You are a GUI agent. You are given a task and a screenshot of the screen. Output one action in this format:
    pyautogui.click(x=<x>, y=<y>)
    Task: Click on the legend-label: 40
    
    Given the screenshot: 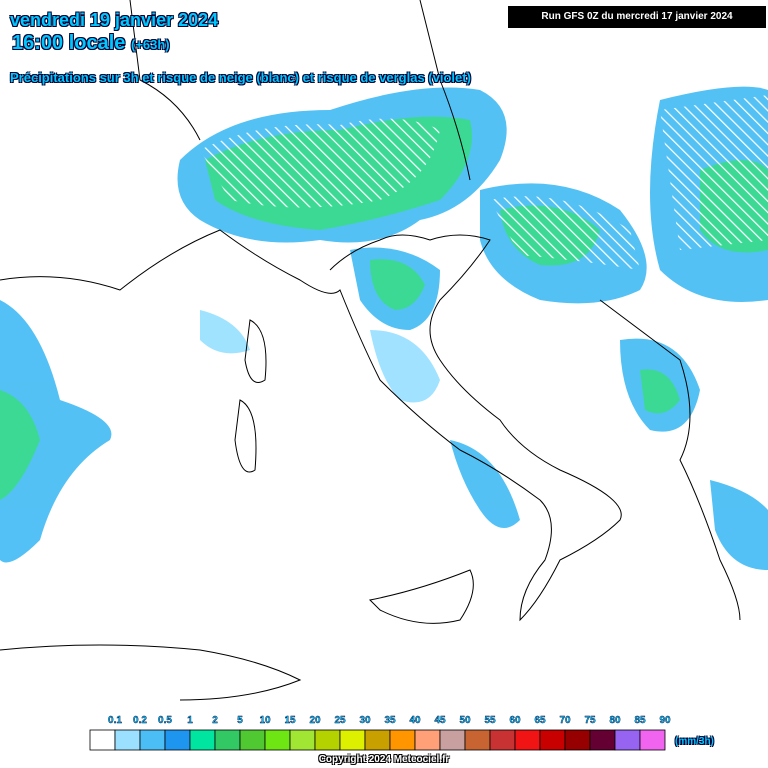 What is the action you would take?
    pyautogui.click(x=415, y=720)
    